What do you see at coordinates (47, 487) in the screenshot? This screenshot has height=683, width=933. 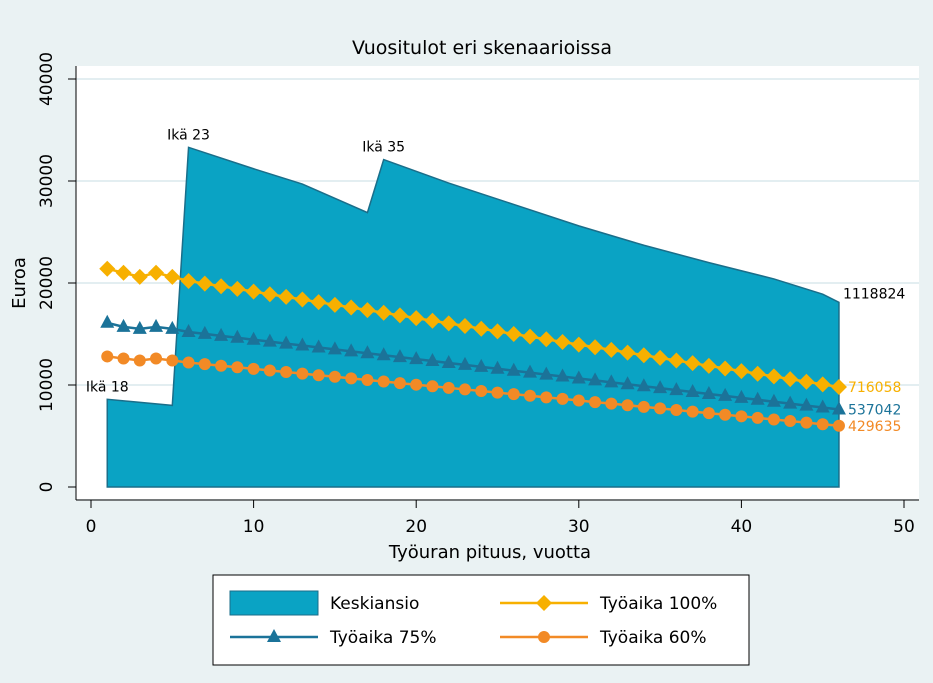 I see `y-tick-label: 0` at bounding box center [47, 487].